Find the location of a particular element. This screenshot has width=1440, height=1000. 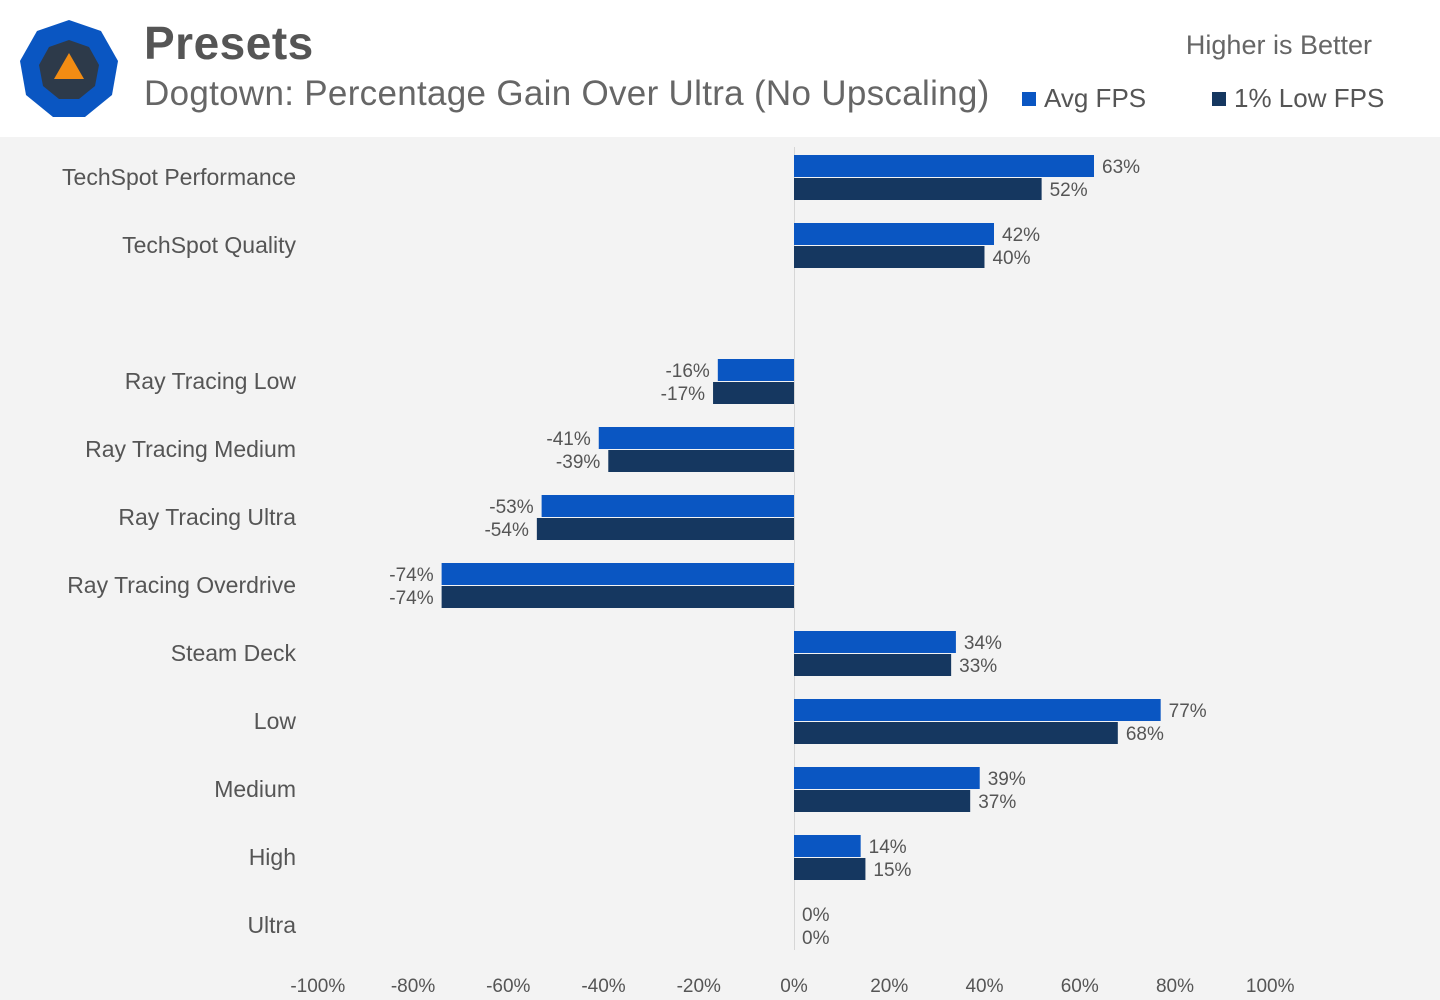

data-label: 37% is located at coordinates (997, 802).